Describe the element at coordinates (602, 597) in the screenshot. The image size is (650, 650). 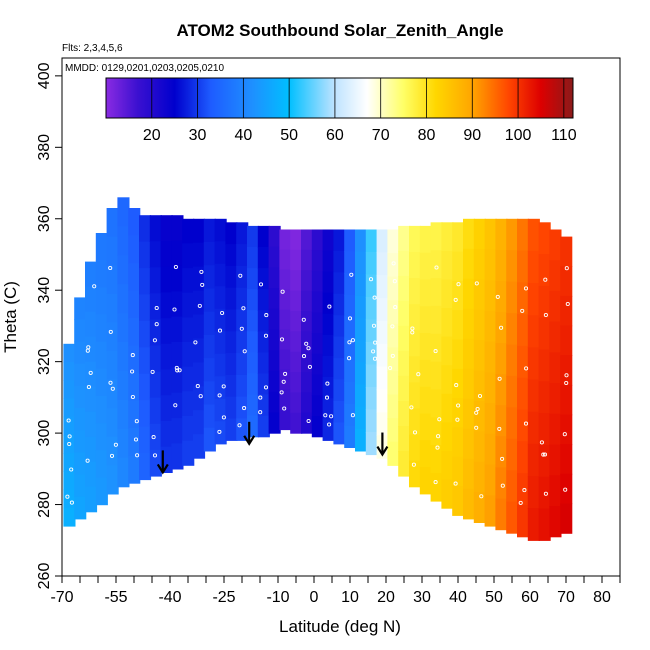
I see `x-tick-label: 80` at that location.